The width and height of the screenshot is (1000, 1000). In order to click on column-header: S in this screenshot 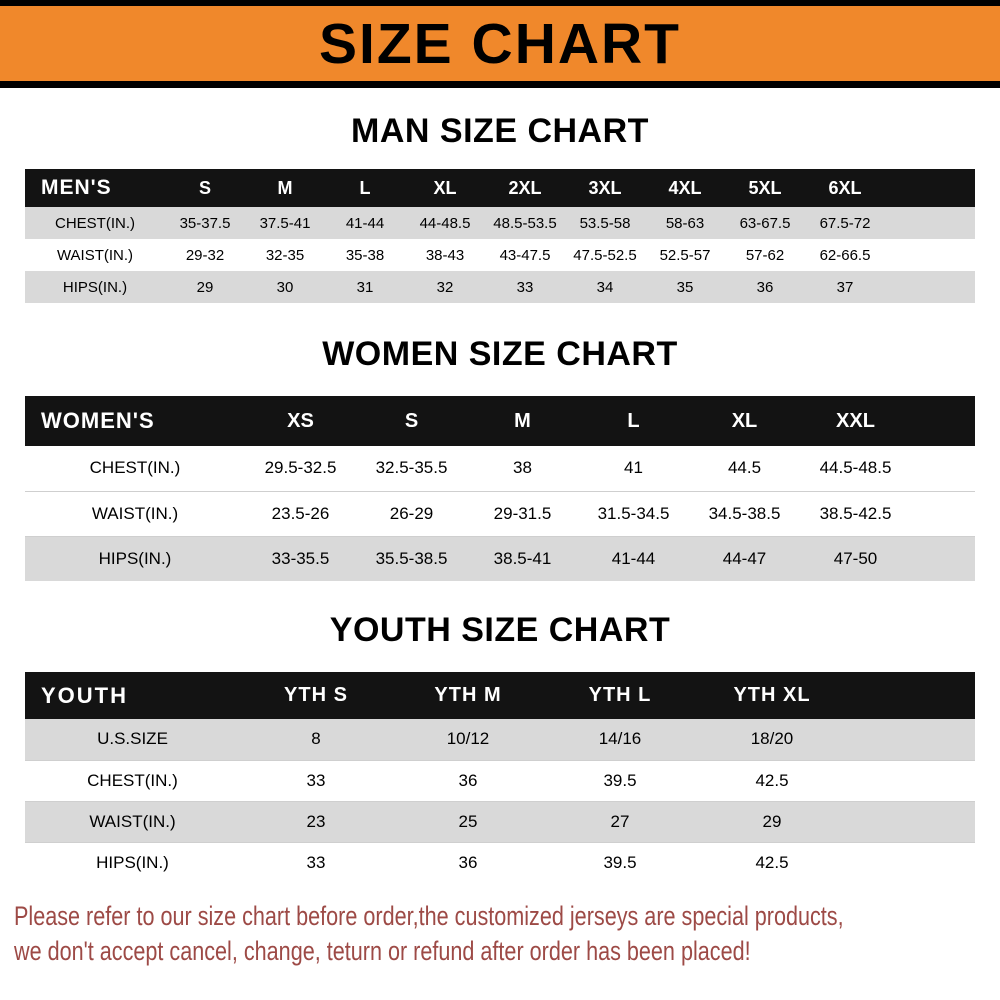, I will do `click(411, 421)`.